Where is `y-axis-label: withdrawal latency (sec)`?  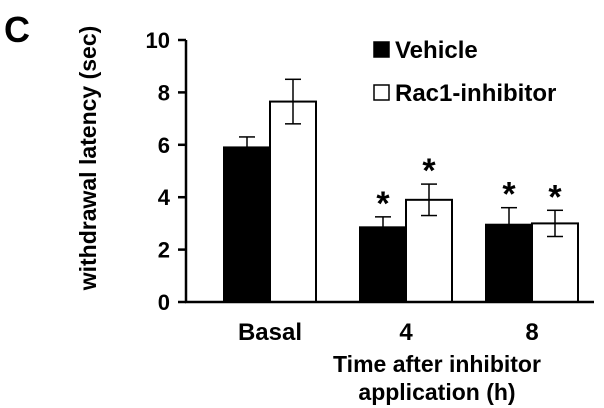 y-axis-label: withdrawal latency (sec) is located at coordinates (88, 159).